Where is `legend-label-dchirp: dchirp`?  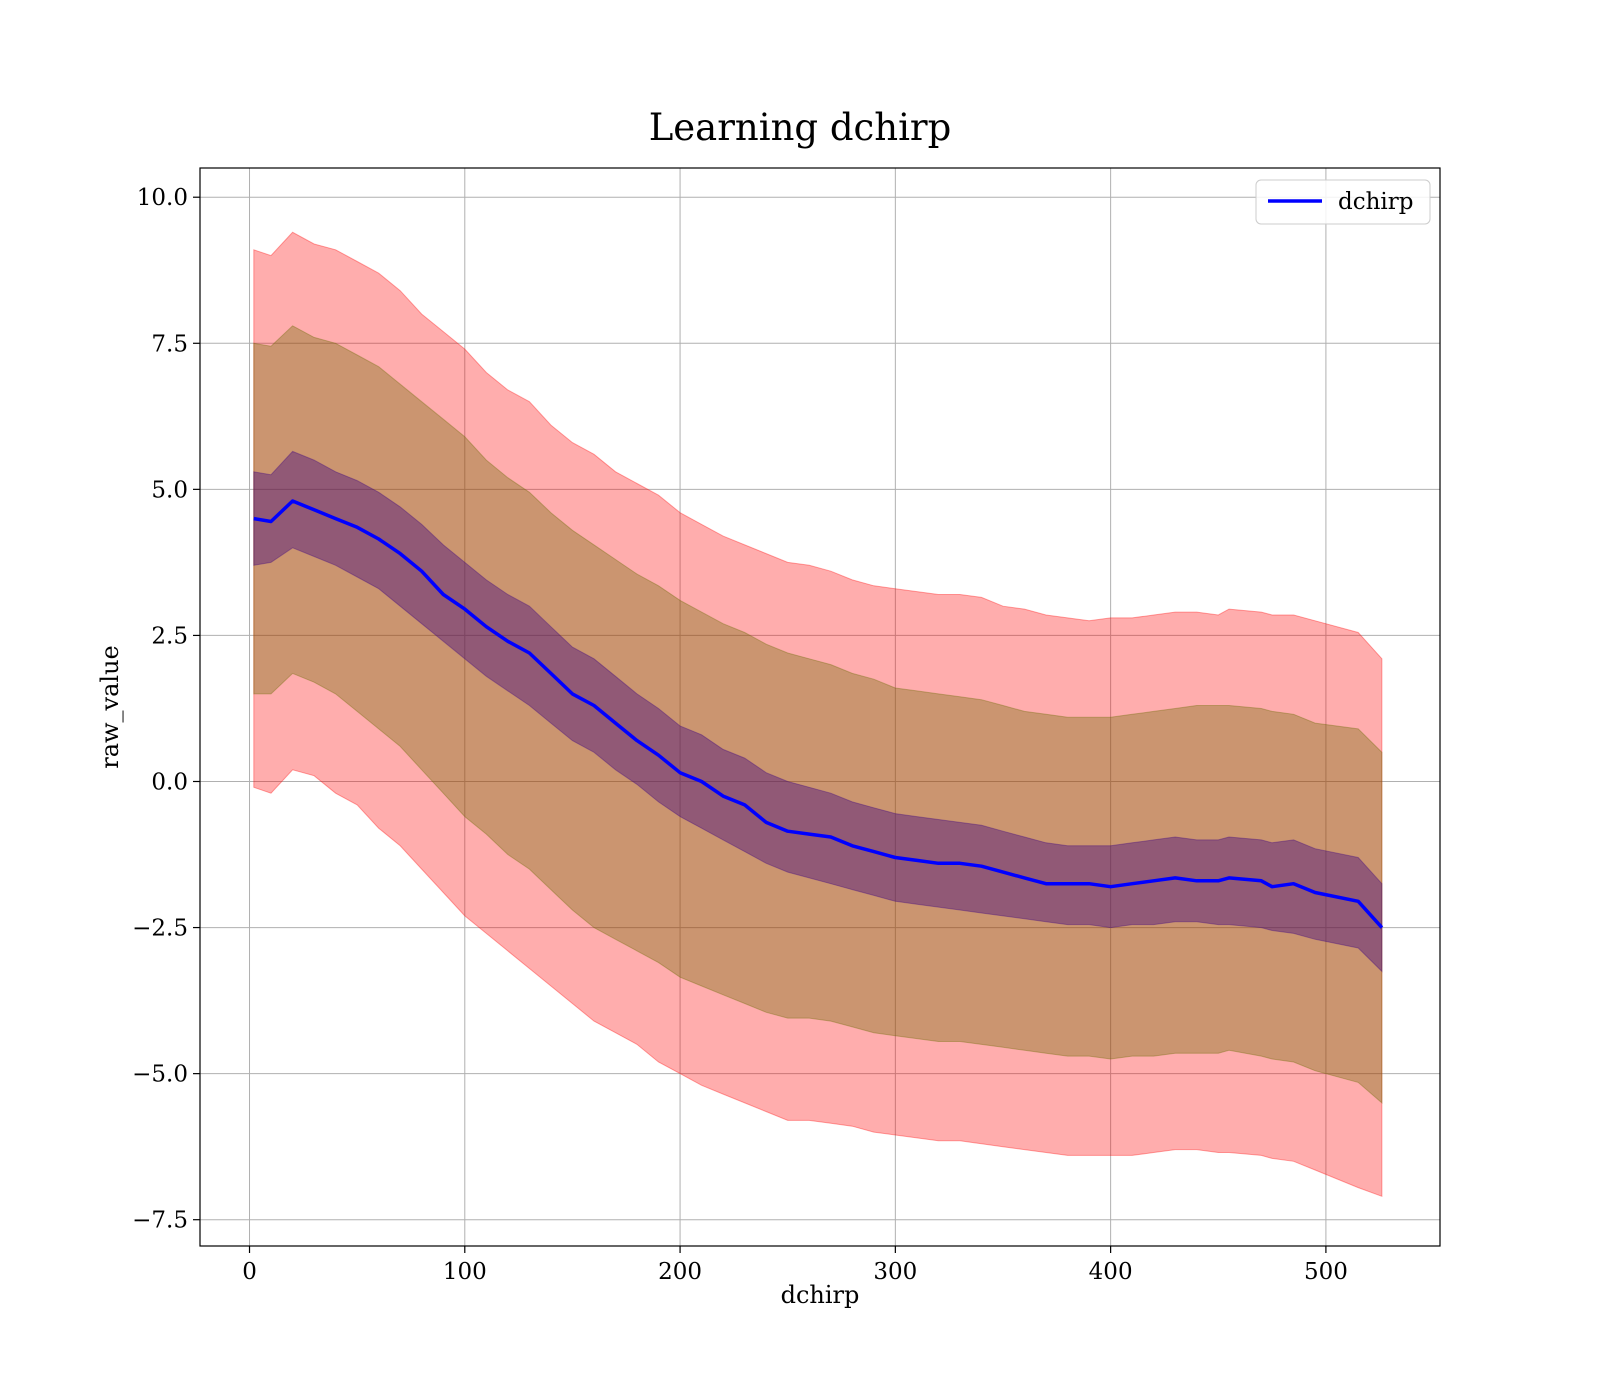
legend-label-dchirp: dchirp is located at coordinates (1376, 202).